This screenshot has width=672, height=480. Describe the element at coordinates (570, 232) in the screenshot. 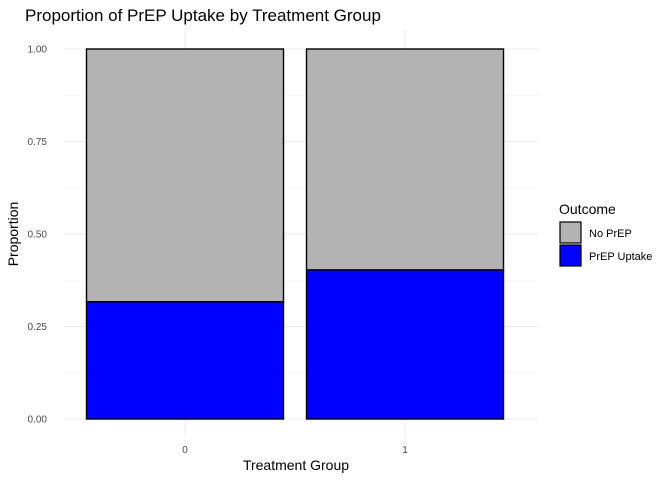

I see `legend-key-no-prep` at that location.